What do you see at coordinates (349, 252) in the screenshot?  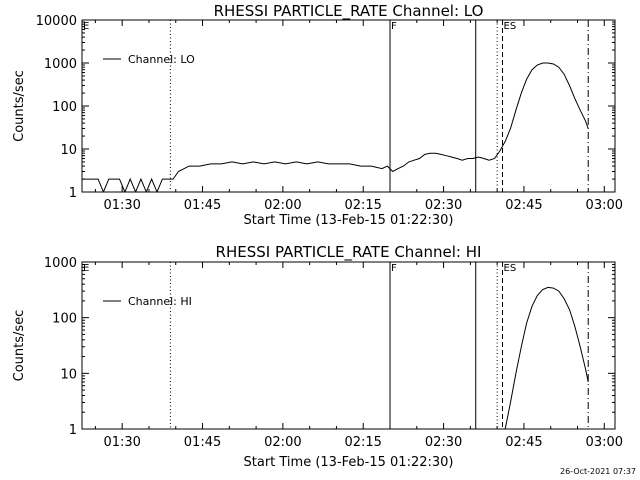 I see `chart-title: RHESSI PARTICLE_RATE Channel: HI` at bounding box center [349, 252].